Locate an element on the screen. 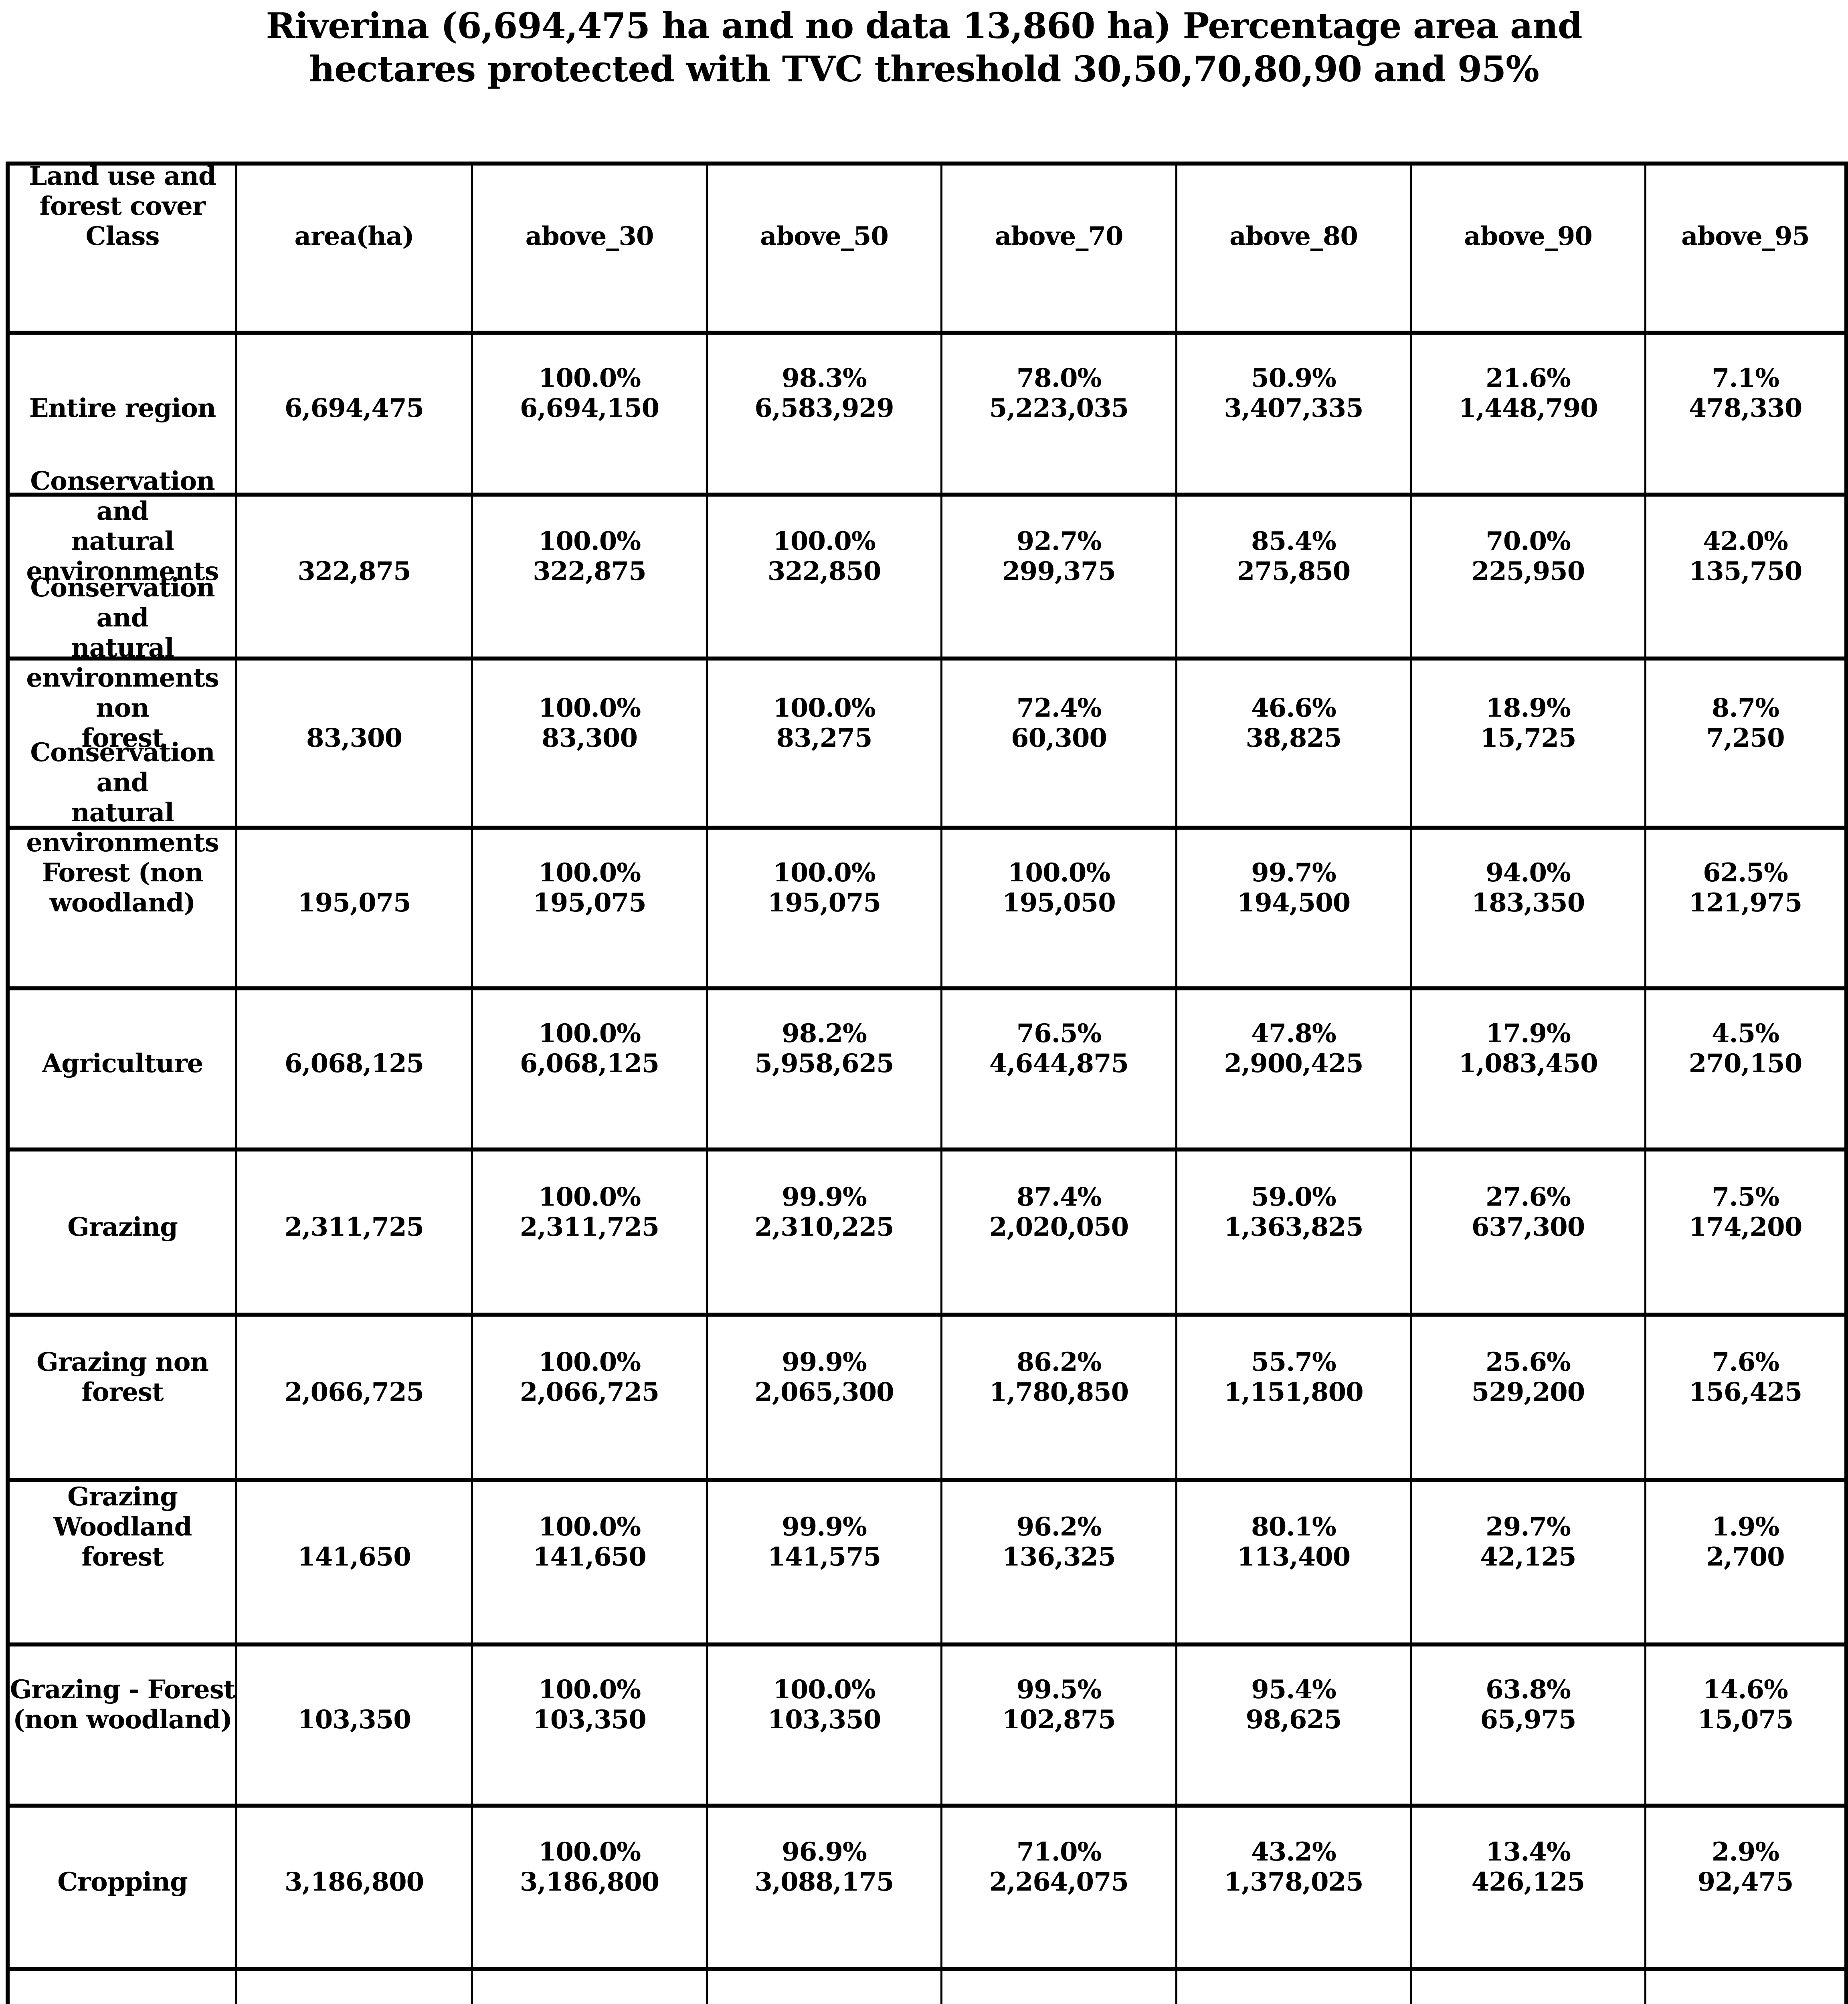 The image size is (1848, 2004). row-0-area-text: 6,694,475 is located at coordinates (354, 408).